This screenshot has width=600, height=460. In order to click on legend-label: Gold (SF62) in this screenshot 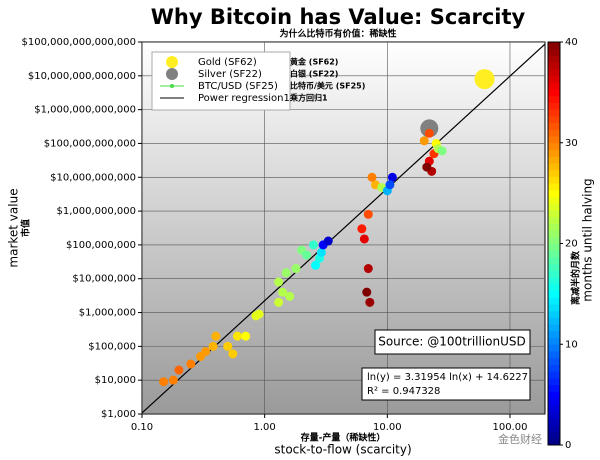, I will do `click(227, 62)`.